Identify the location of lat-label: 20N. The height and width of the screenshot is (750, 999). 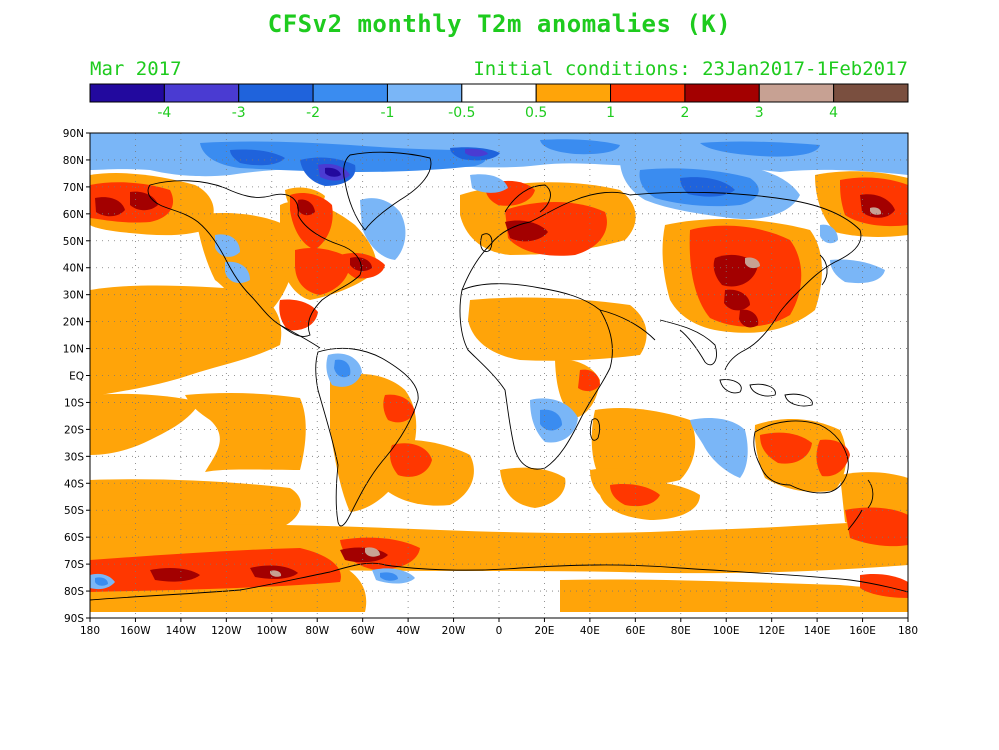
(73, 323).